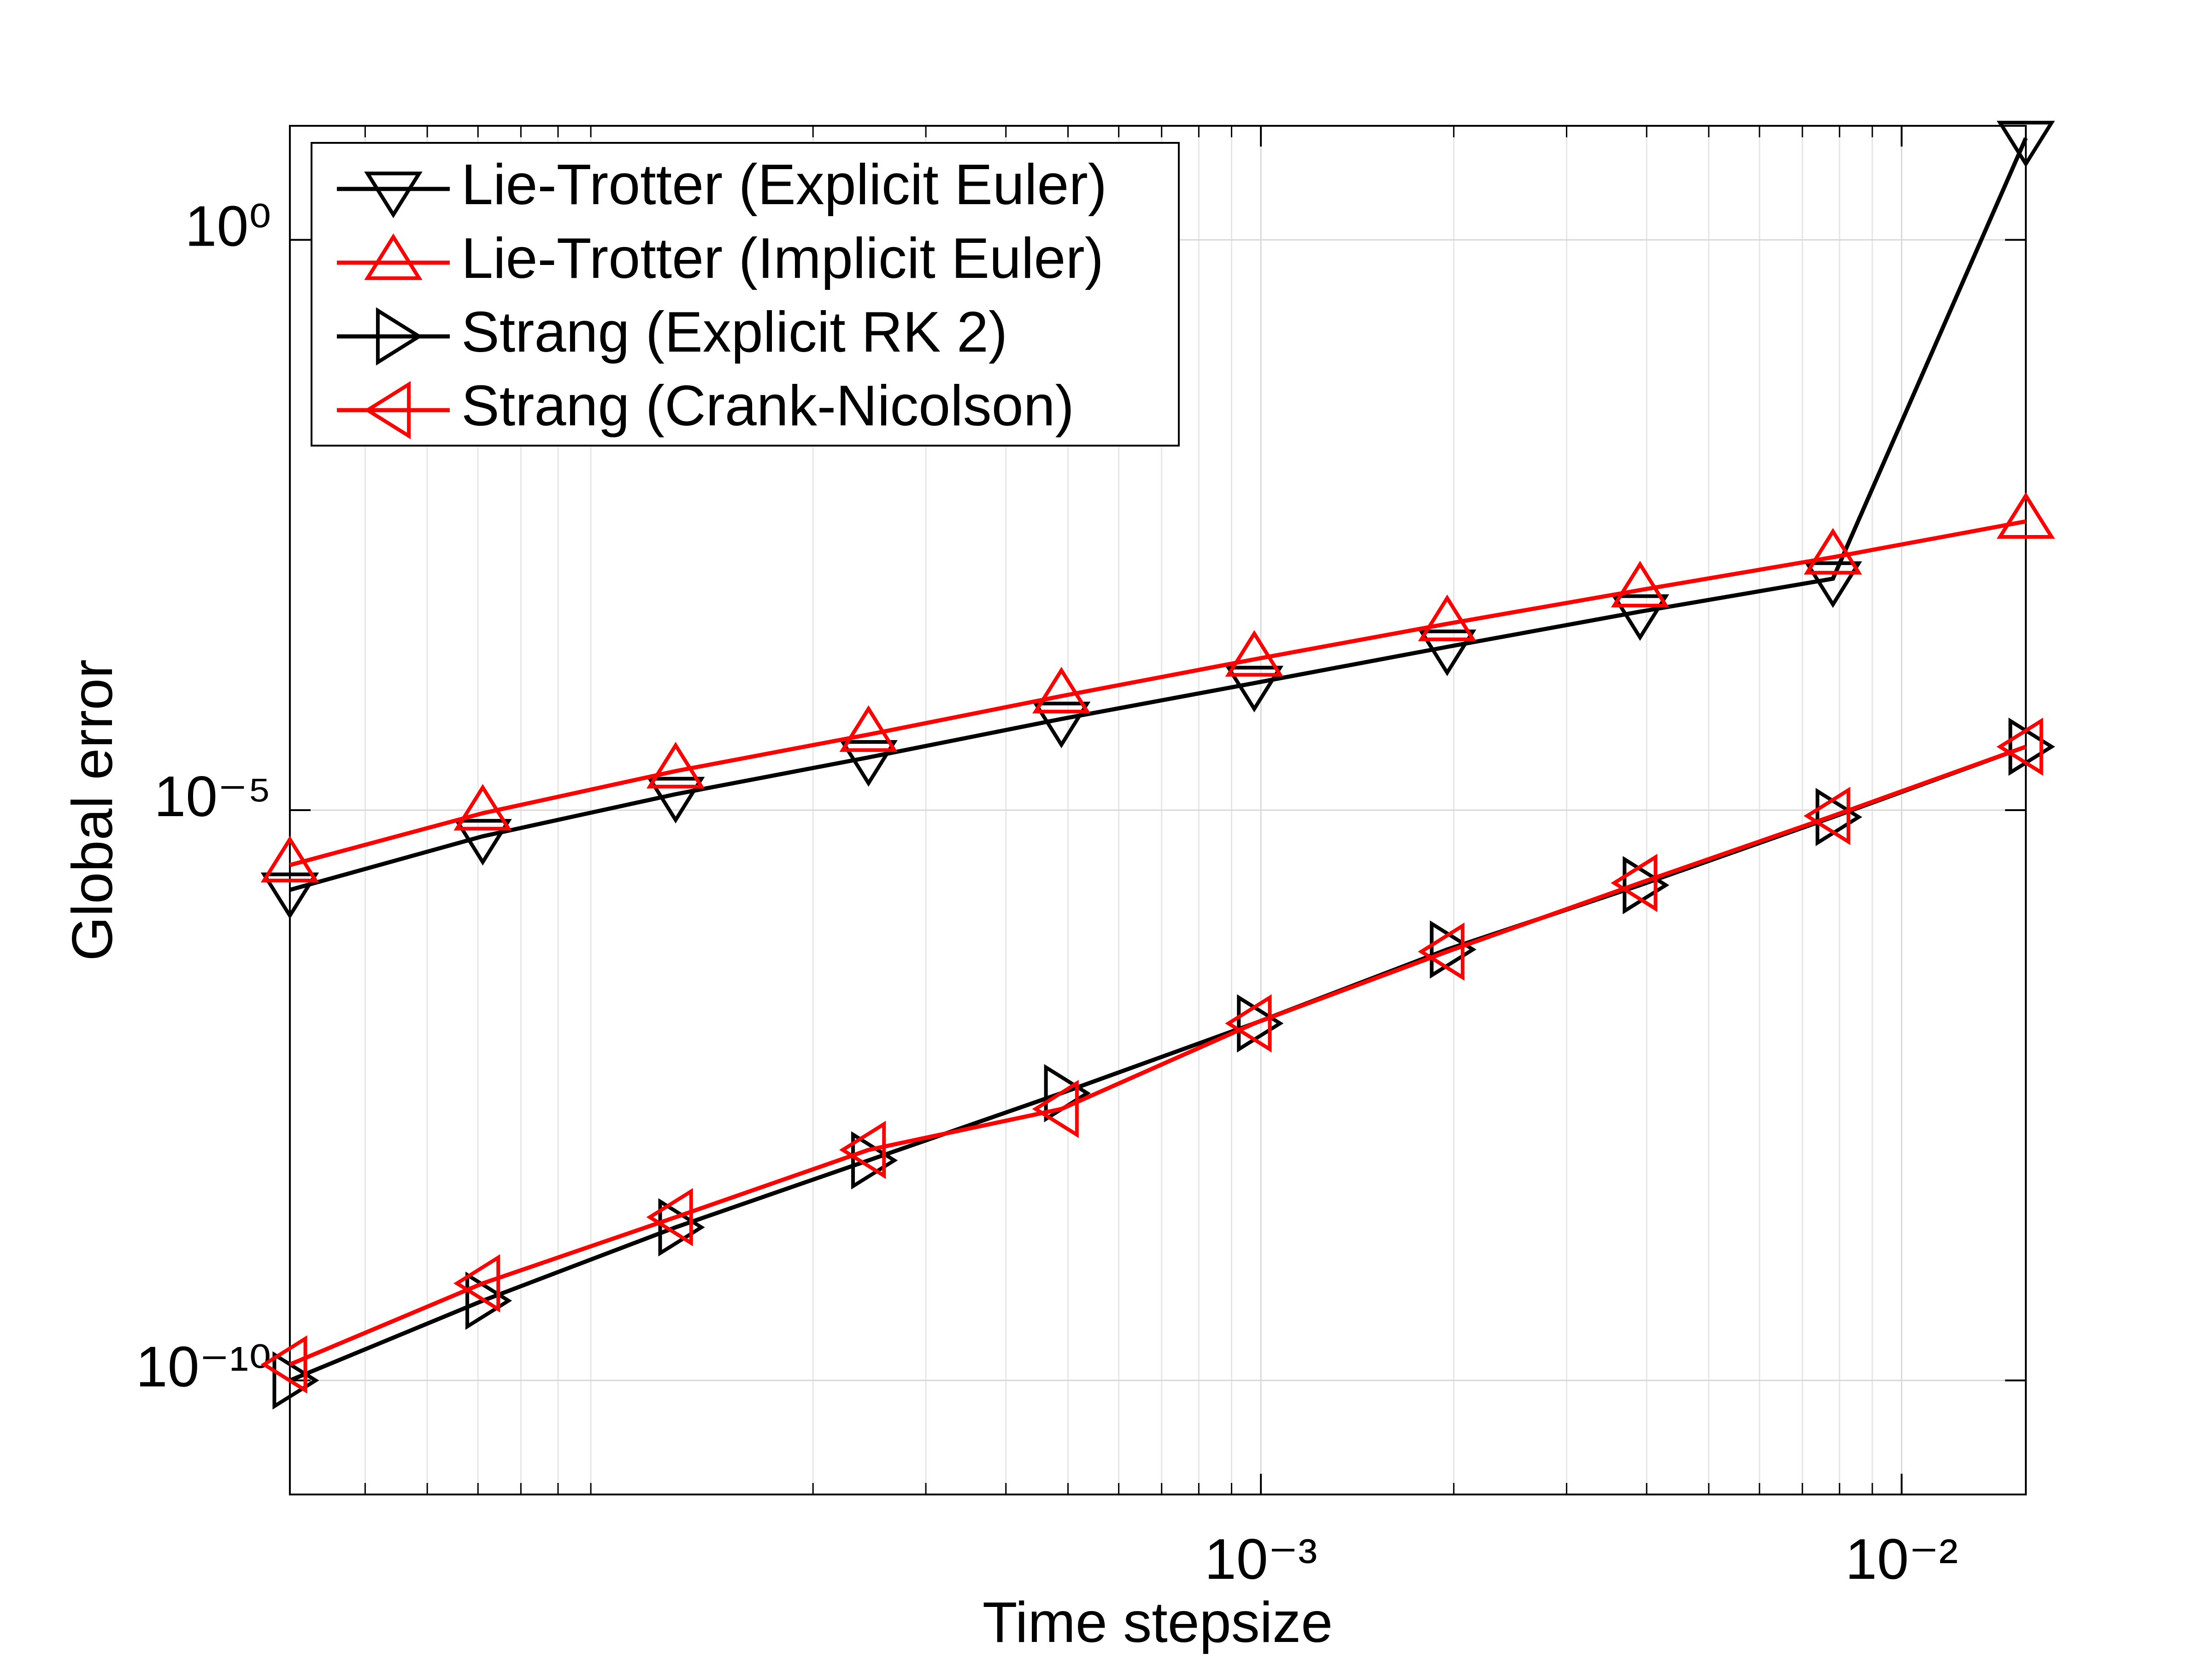 The width and height of the screenshot is (2212, 1659). I want to click on legend-label: Strang (Explicit RK 2), so click(734, 332).